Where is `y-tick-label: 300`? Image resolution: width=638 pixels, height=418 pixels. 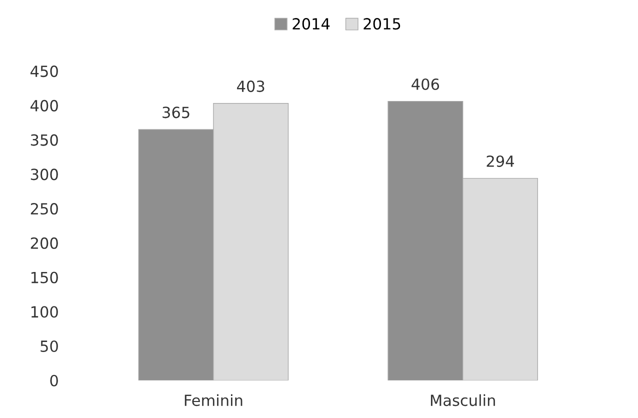
y-tick-label: 300 is located at coordinates (44, 174).